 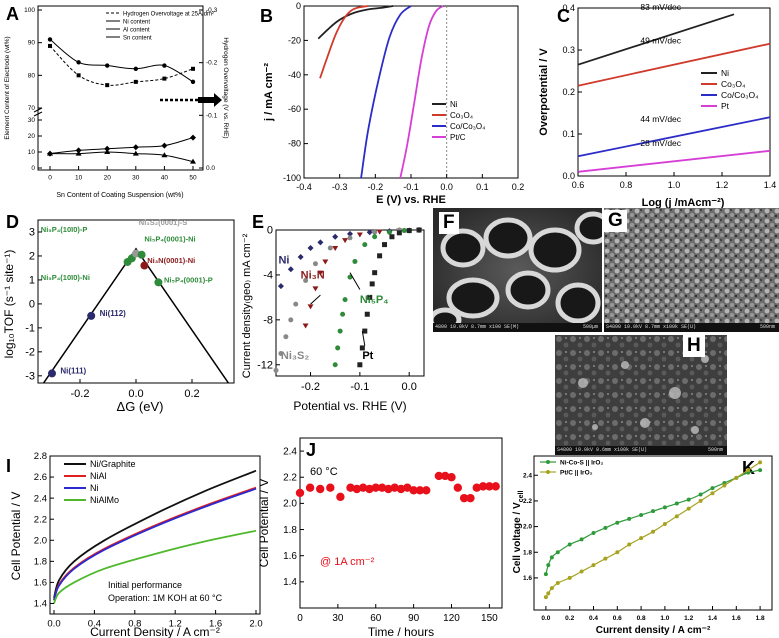 What do you see at coordinates (258, 222) in the screenshot?
I see `panel-e-label: E` at bounding box center [258, 222].